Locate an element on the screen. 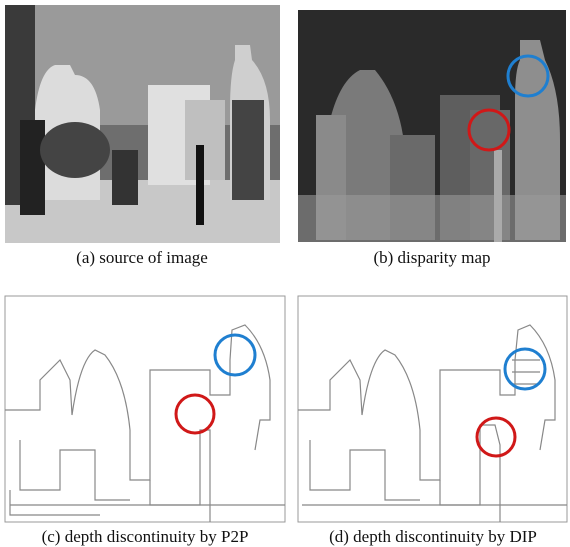  caption: (c) depth discontinuity by P2P is located at coordinates (145, 536).